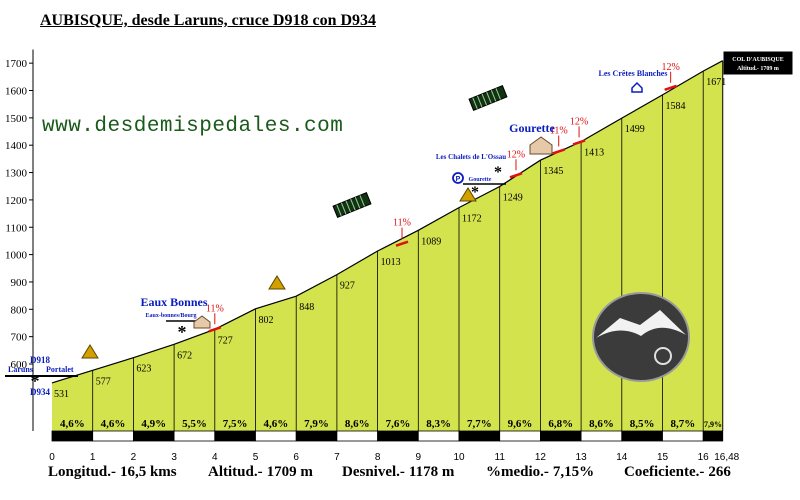  What do you see at coordinates (758, 60) in the screenshot?
I see `summit-name: COL D'AUBISQUE` at bounding box center [758, 60].